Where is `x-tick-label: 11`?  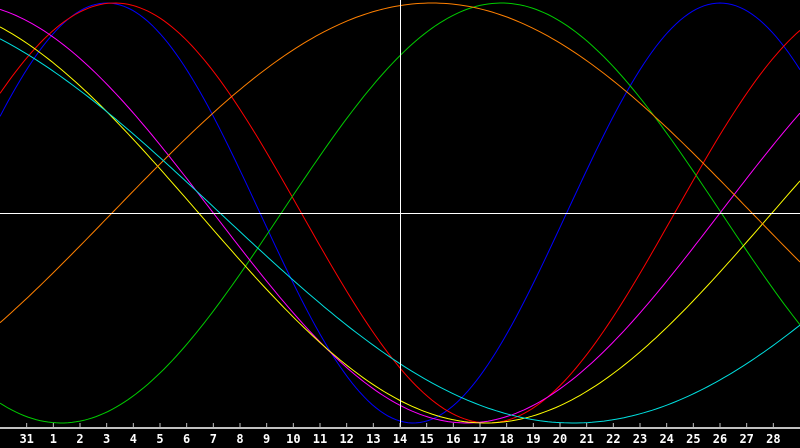 x-tick-label: 11 is located at coordinates (320, 439).